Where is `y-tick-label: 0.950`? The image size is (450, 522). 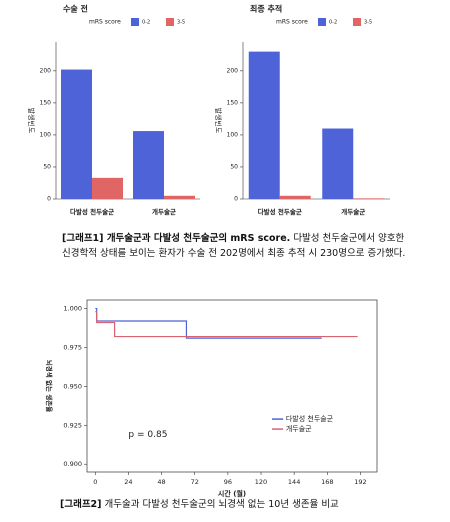
y-tick-label: 0.950 is located at coordinates (72, 386).